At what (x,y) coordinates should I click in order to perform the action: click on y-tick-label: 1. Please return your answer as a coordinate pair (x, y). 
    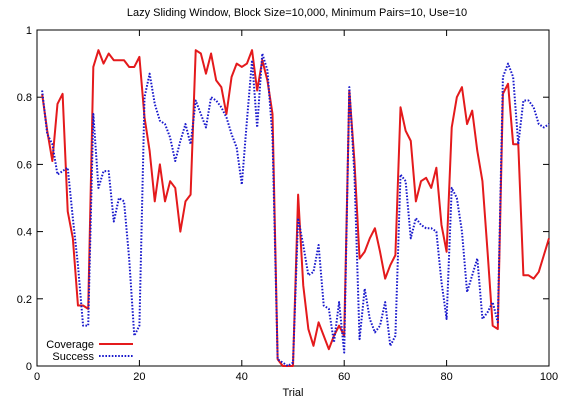
    Looking at the image, I should click on (29, 31).